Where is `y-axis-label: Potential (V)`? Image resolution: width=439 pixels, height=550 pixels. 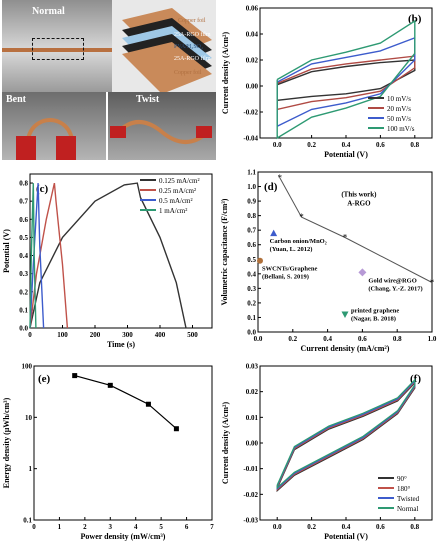 y-axis-label: Potential (V) is located at coordinates (6, 251).